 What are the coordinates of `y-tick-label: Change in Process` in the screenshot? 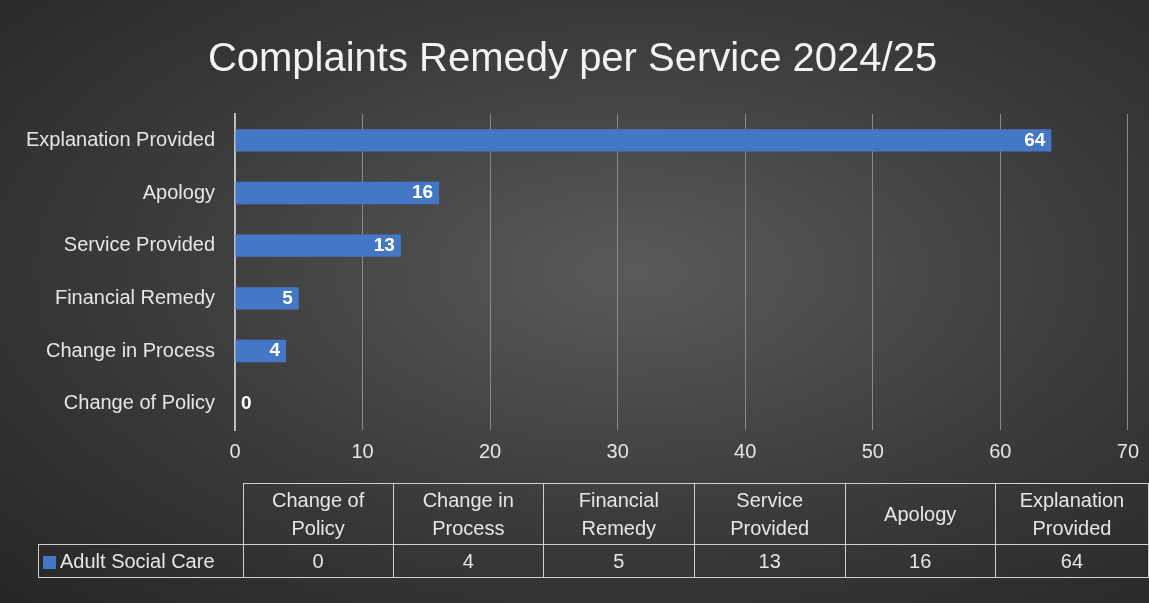 It's located at (131, 349).